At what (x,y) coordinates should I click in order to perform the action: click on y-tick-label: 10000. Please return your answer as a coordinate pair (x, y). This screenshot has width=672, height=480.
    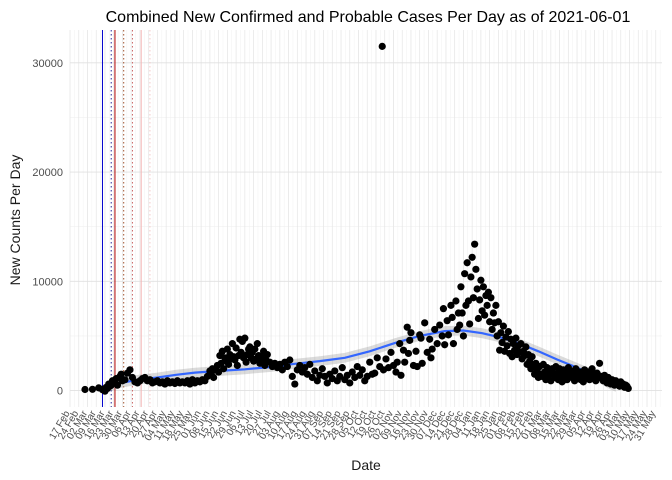
    Looking at the image, I should click on (47, 282).